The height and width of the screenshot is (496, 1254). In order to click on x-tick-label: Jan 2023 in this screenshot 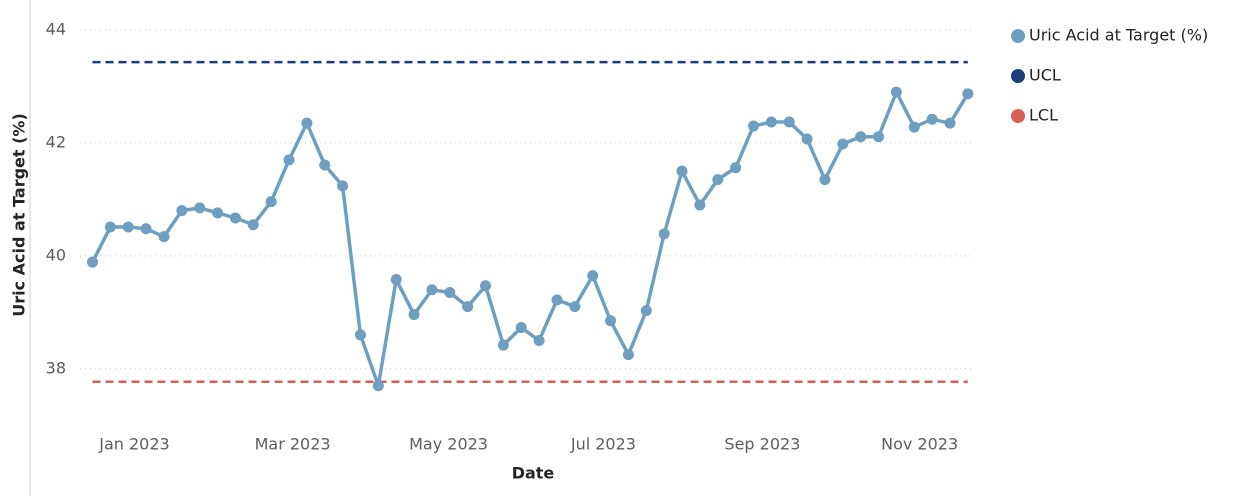, I will do `click(133, 444)`.